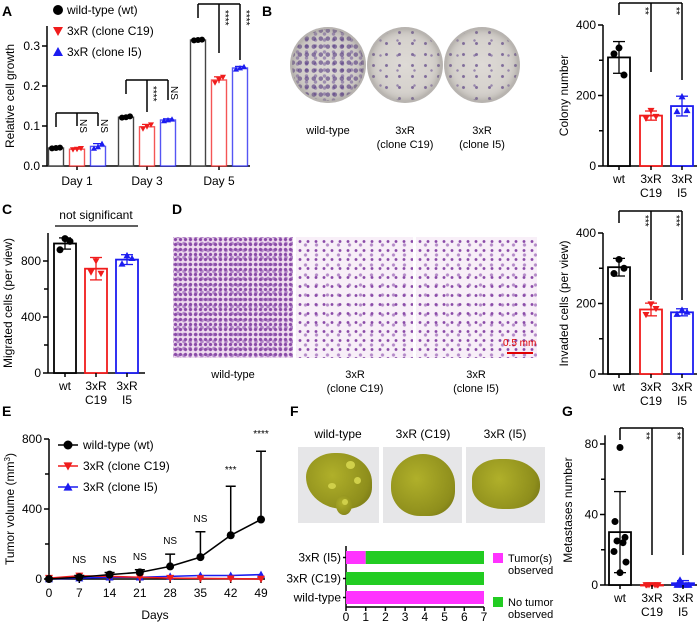 Image resolution: width=699 pixels, height=622 pixels. I want to click on panel-label-g: G, so click(567, 411).